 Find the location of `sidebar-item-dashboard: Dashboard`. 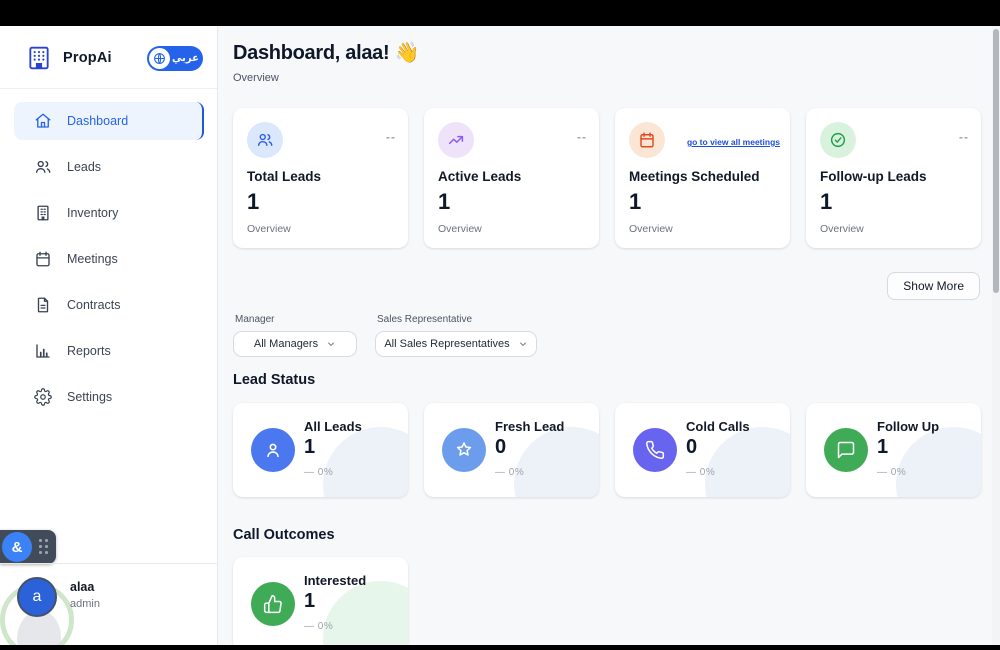

sidebar-item-dashboard: Dashboard is located at coordinates (109, 121).